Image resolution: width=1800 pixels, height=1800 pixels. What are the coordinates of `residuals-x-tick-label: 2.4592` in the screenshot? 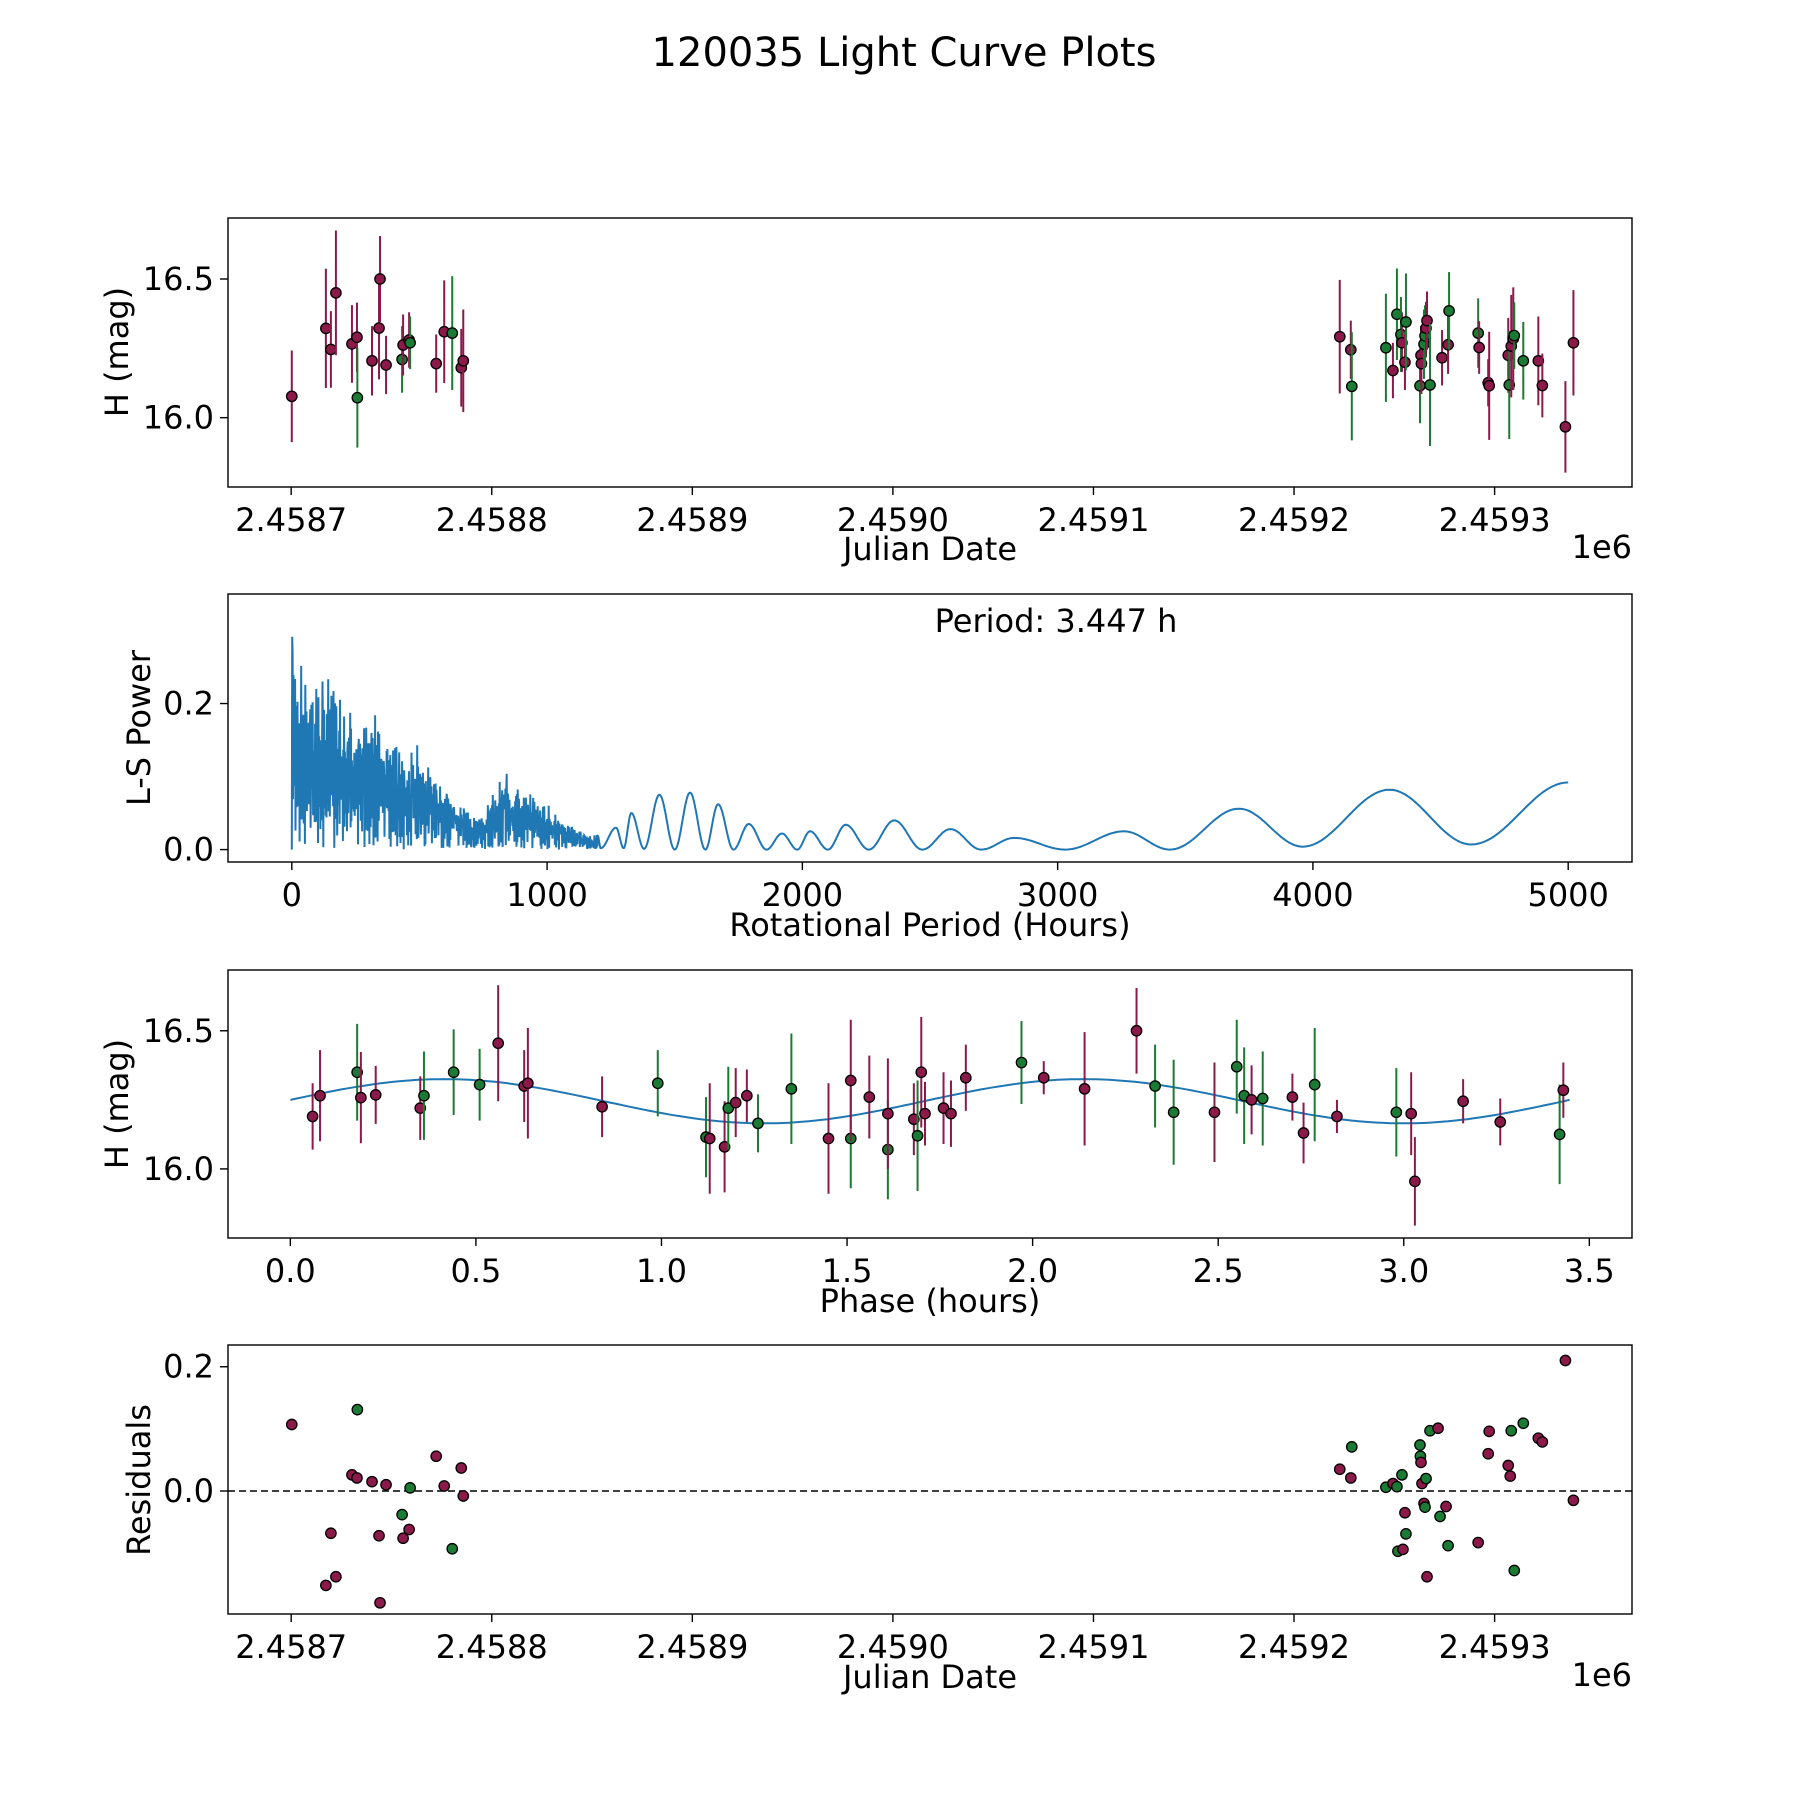 It's located at (1294, 1647).